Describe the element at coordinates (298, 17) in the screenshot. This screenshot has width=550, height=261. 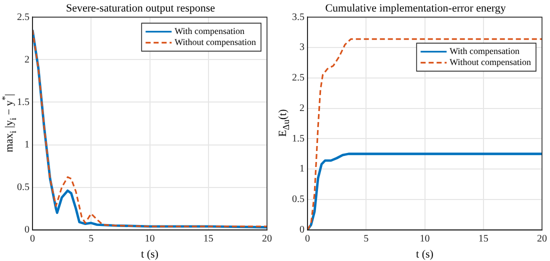
I see `y-tick-label: 3.5` at that location.